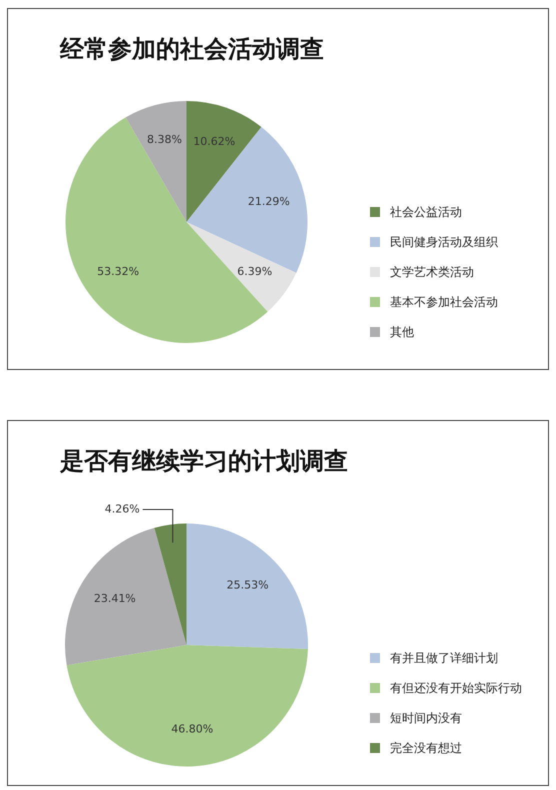 The image size is (556, 790). Describe the element at coordinates (254, 271) in the screenshot. I see `data-label: 6.39%` at that location.